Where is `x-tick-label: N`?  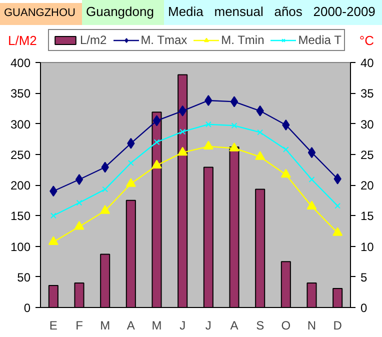 x-tick-label: N is located at coordinates (311, 325).